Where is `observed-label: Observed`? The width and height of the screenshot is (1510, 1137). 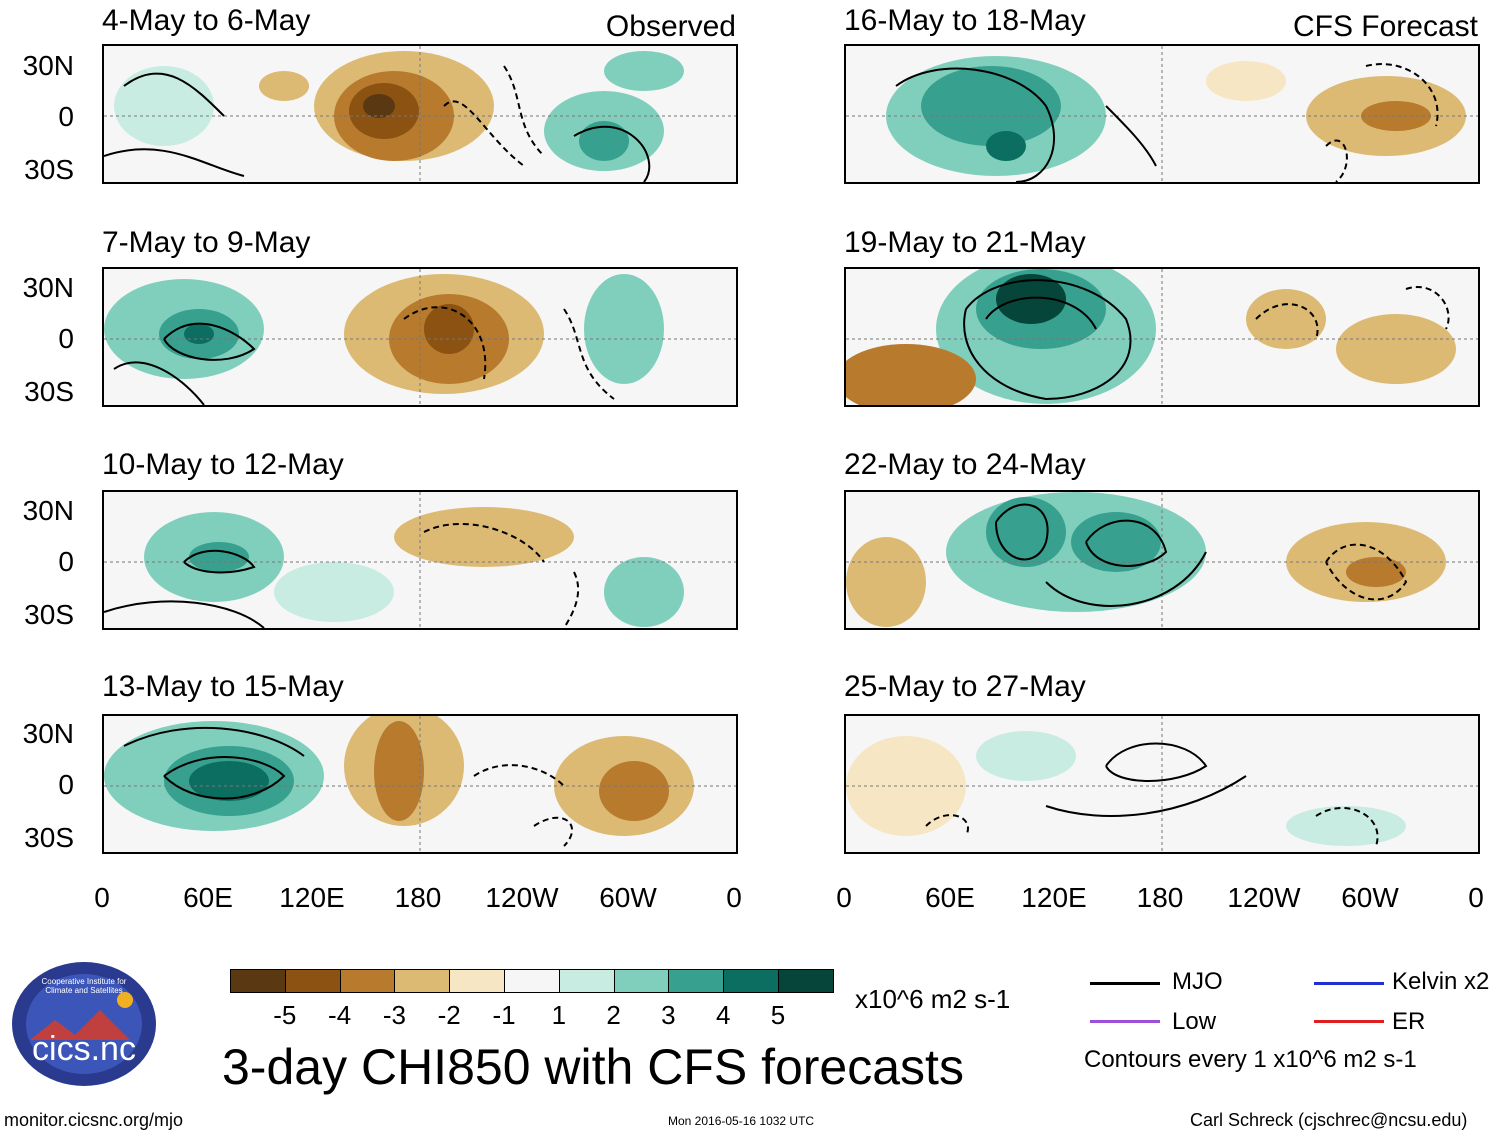 observed-label: Observed is located at coordinates (670, 26).